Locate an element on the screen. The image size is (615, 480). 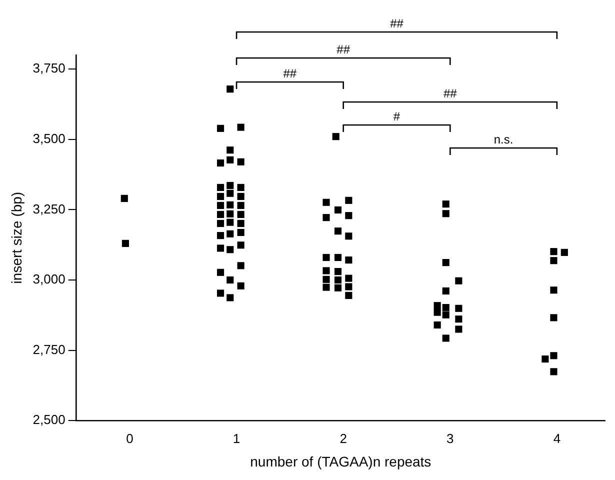
y-tick-label: 3,000 is located at coordinates (49, 279).